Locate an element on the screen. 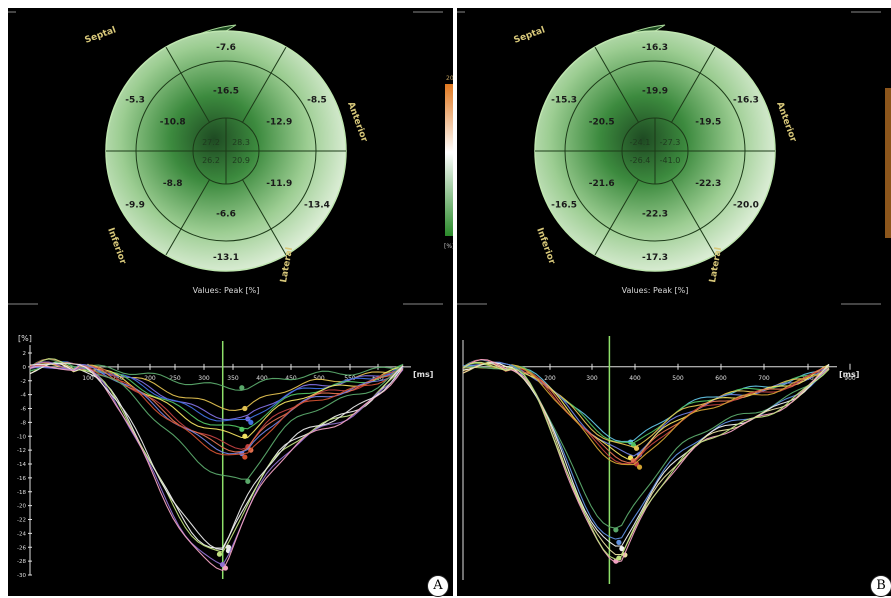  x-tick-label: 150 is located at coordinates (118, 378).